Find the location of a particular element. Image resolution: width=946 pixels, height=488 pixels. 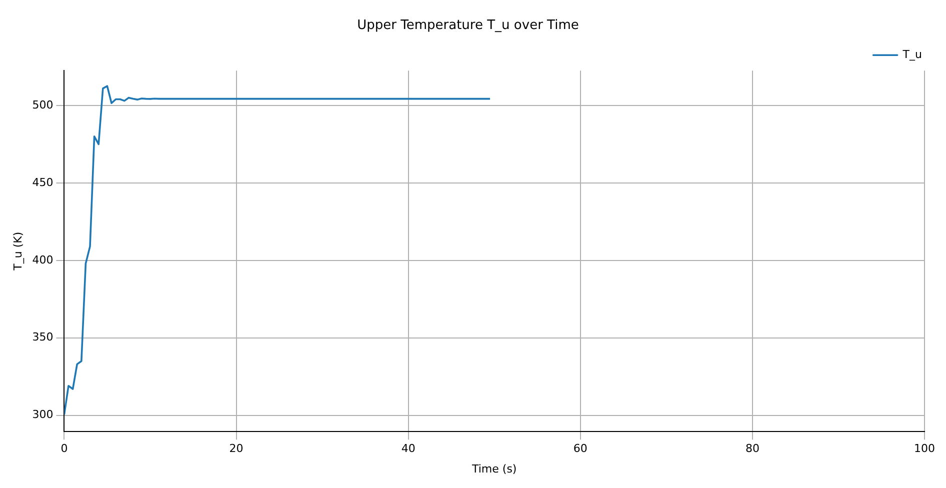

y-axis-title: T_u (K) is located at coordinates (17, 252).